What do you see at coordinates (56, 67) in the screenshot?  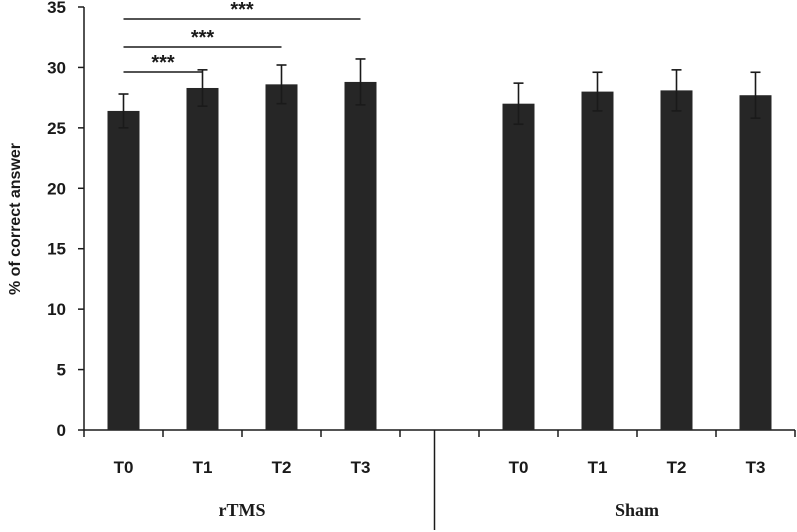 I see `y-tick-label: 30` at bounding box center [56, 67].